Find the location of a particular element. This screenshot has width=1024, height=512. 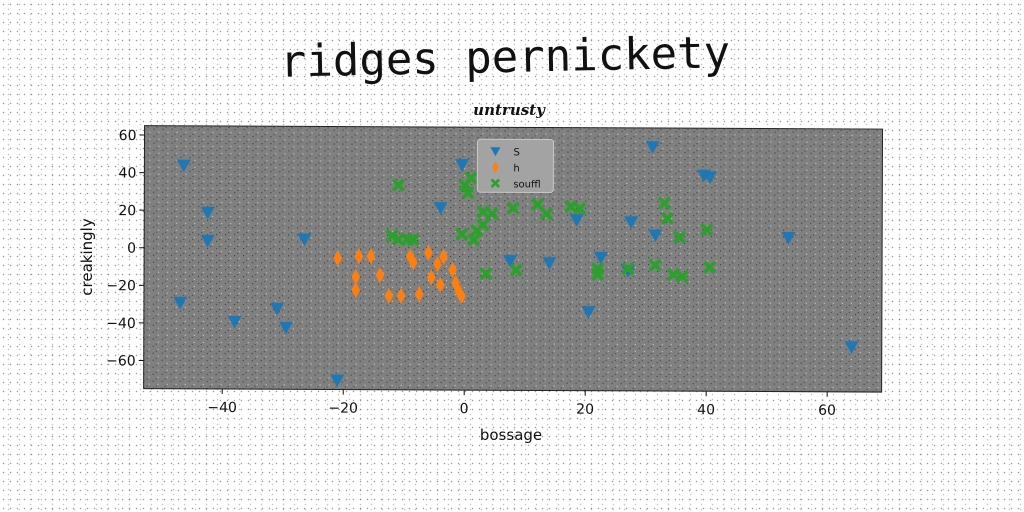

x-axis-label: bossage is located at coordinates (511, 435).